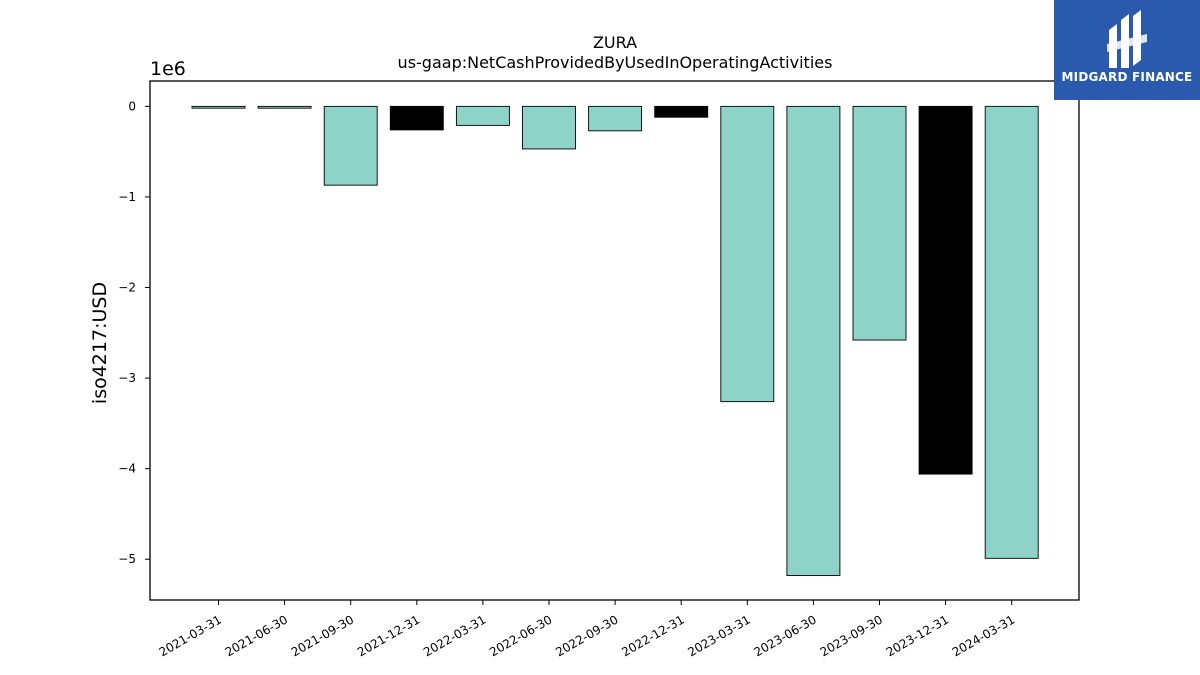 The image size is (1200, 675). What do you see at coordinates (917, 635) in the screenshot?
I see `x-tick-label: 2023-12-31` at bounding box center [917, 635].